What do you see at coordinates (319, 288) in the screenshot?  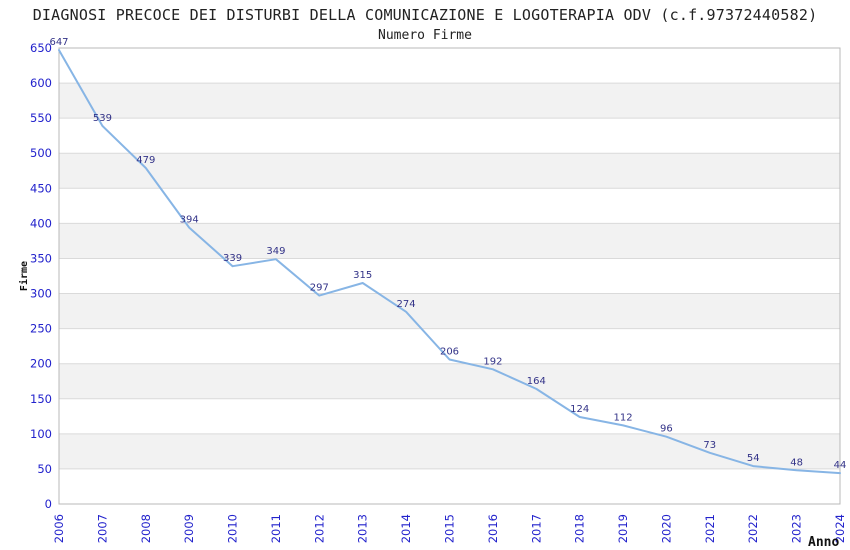 I see `data-label: 297` at bounding box center [319, 288].